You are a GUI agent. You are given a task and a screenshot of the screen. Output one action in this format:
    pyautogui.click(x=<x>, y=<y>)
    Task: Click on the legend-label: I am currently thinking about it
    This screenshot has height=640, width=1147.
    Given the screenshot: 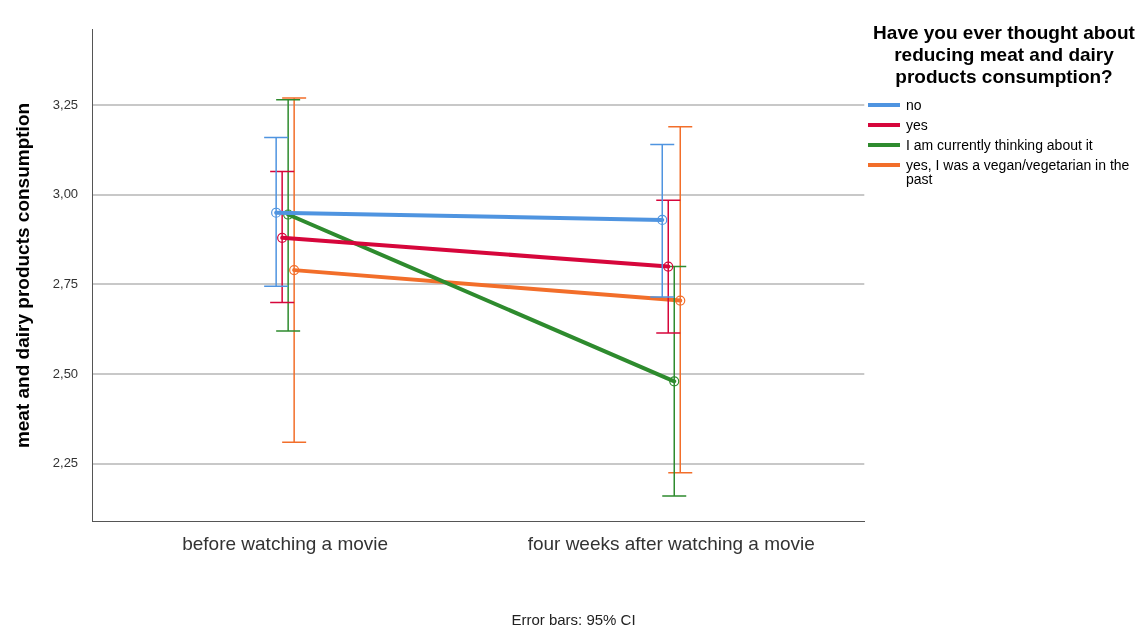 What is the action you would take?
    pyautogui.click(x=999, y=145)
    